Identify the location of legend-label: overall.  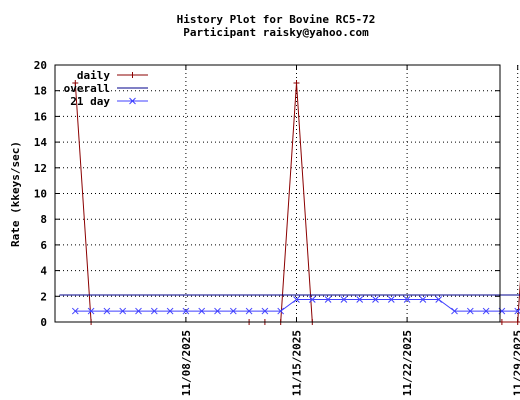
(87, 88).